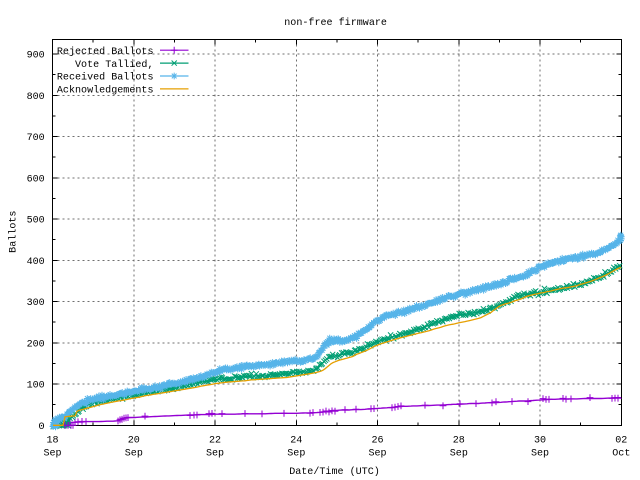 The height and width of the screenshot is (480, 640). What do you see at coordinates (36, 138) in the screenshot?
I see `svg-text: 700` at bounding box center [36, 138].